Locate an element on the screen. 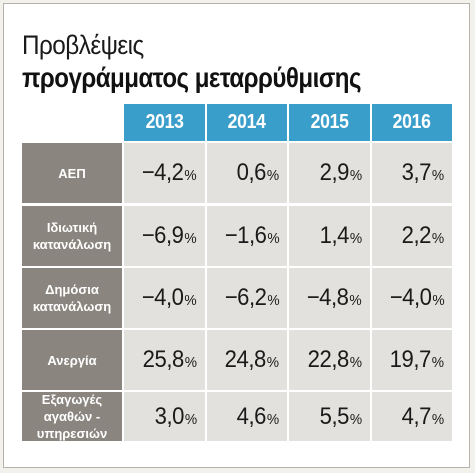 This screenshot has height=473, width=475. data-cell: 0,6% is located at coordinates (246, 173).